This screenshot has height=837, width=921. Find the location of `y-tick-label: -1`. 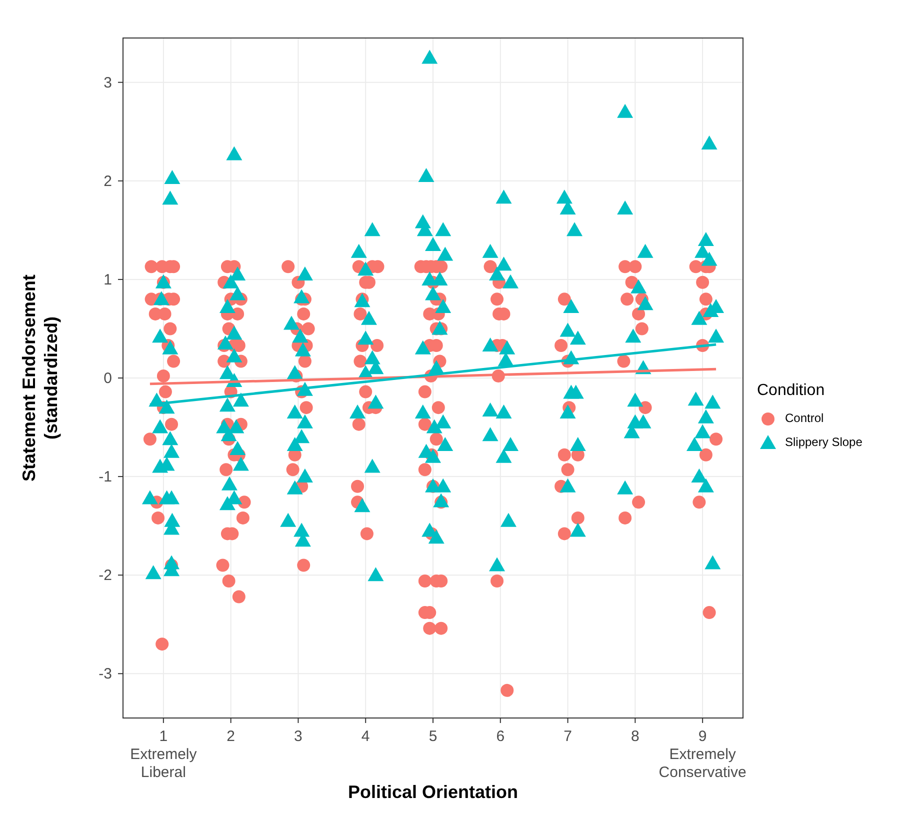

y-tick-label: -1 is located at coordinates (105, 477).